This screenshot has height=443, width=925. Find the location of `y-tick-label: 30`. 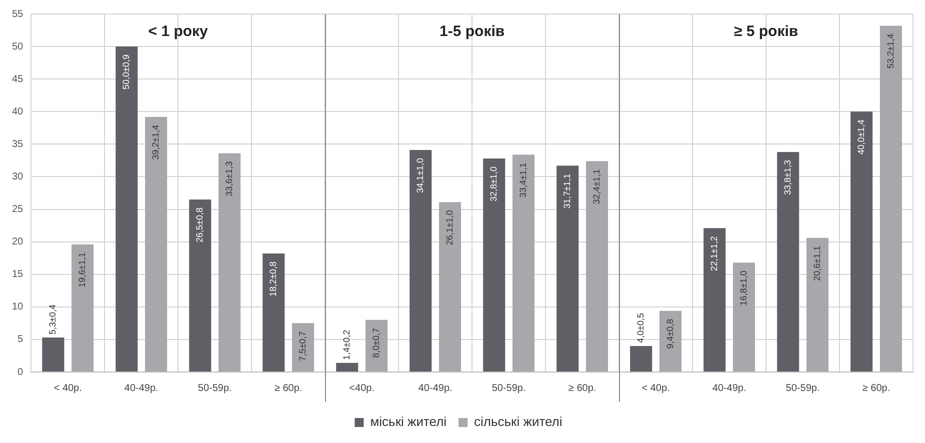

y-tick-label: 30 is located at coordinates (18, 176).